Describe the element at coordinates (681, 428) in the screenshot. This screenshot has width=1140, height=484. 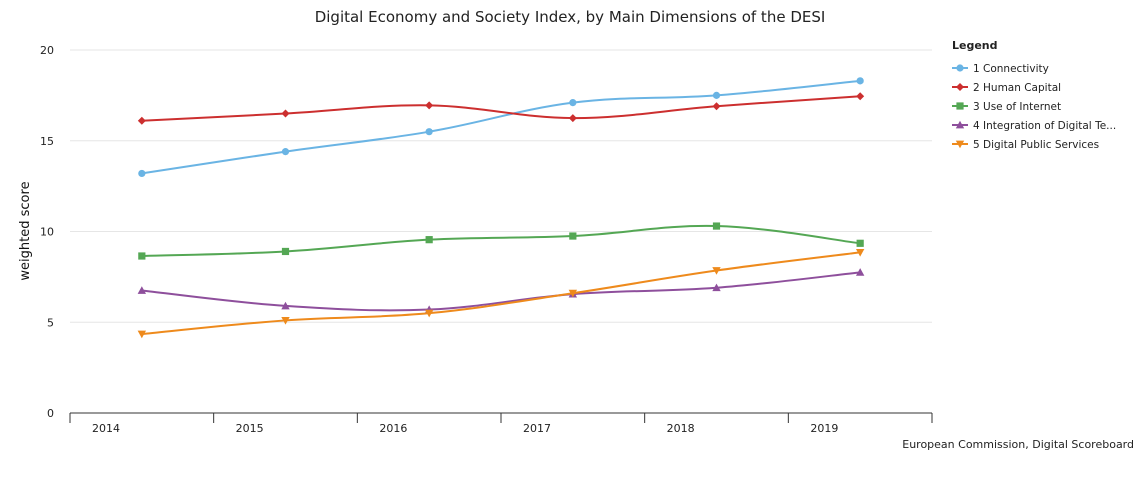
I see `x-tick-label: 2018` at that location.